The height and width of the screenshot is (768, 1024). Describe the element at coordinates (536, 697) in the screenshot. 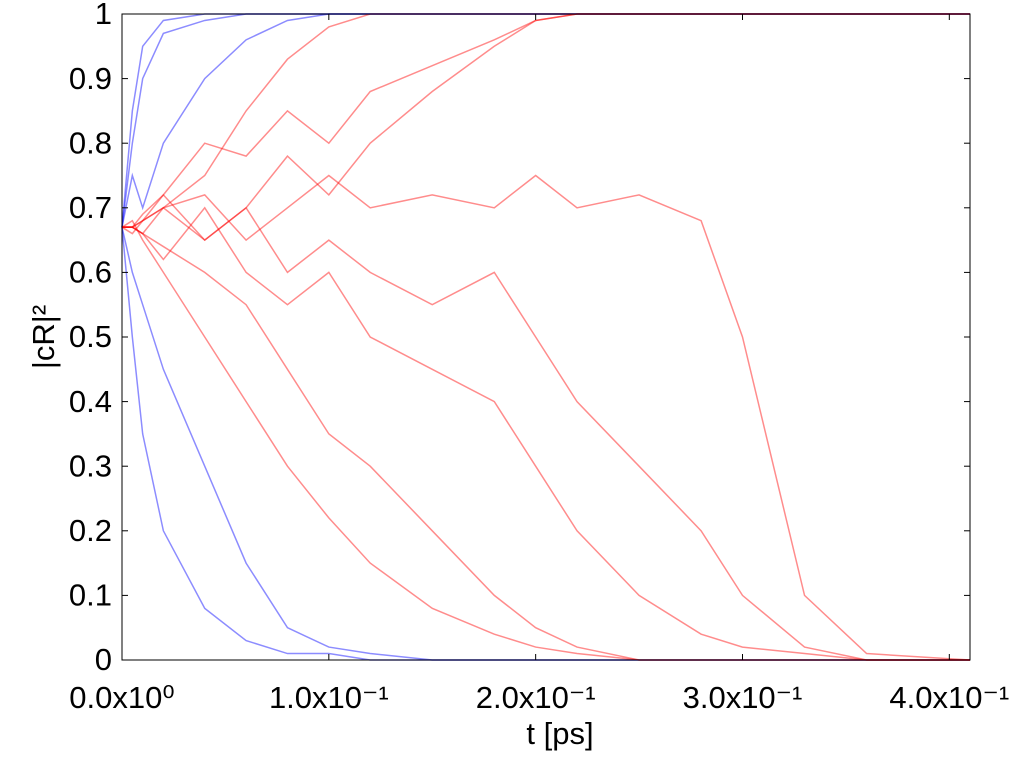

I see `x-tick-label: 2.0x10⁻¹` at that location.